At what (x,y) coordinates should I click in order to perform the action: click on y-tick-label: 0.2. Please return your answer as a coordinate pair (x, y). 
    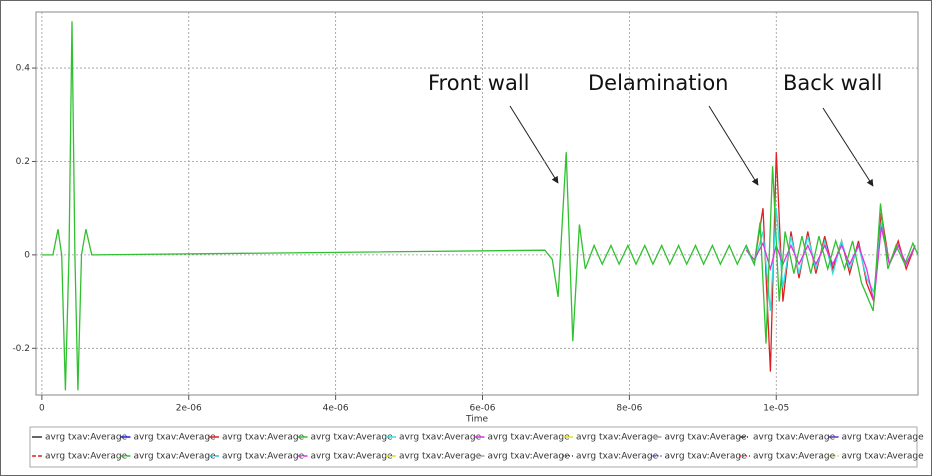
    Looking at the image, I should click on (23, 162).